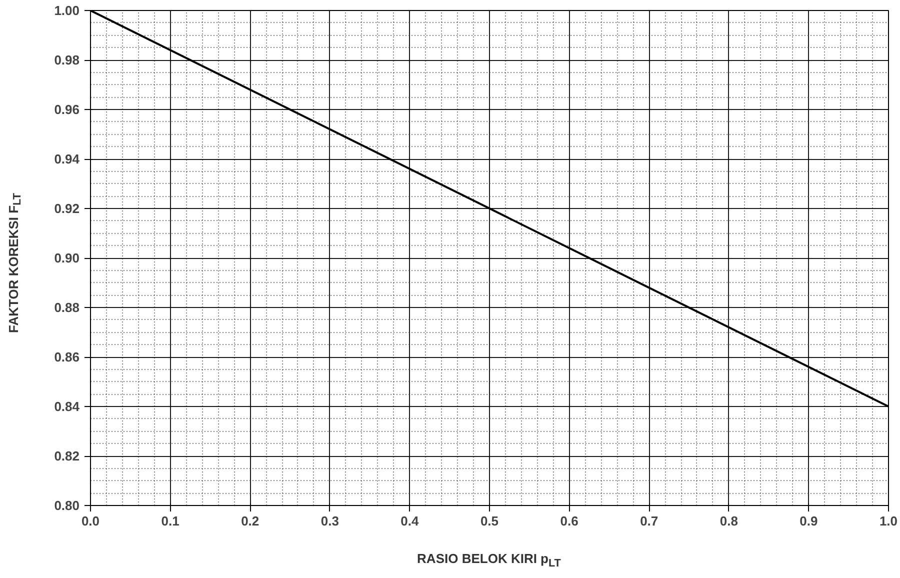 Image resolution: width=900 pixels, height=578 pixels. Describe the element at coordinates (888, 521) in the screenshot. I see `x-tick-label: 1.0` at that location.